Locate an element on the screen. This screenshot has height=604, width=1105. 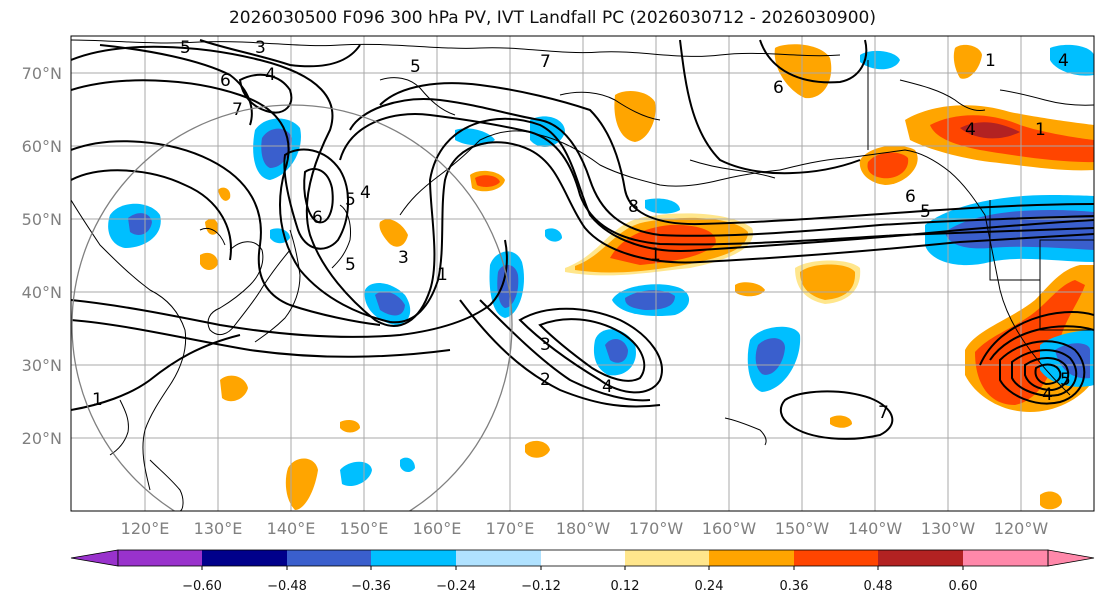
lon-label: 180°W is located at coordinates (583, 528).